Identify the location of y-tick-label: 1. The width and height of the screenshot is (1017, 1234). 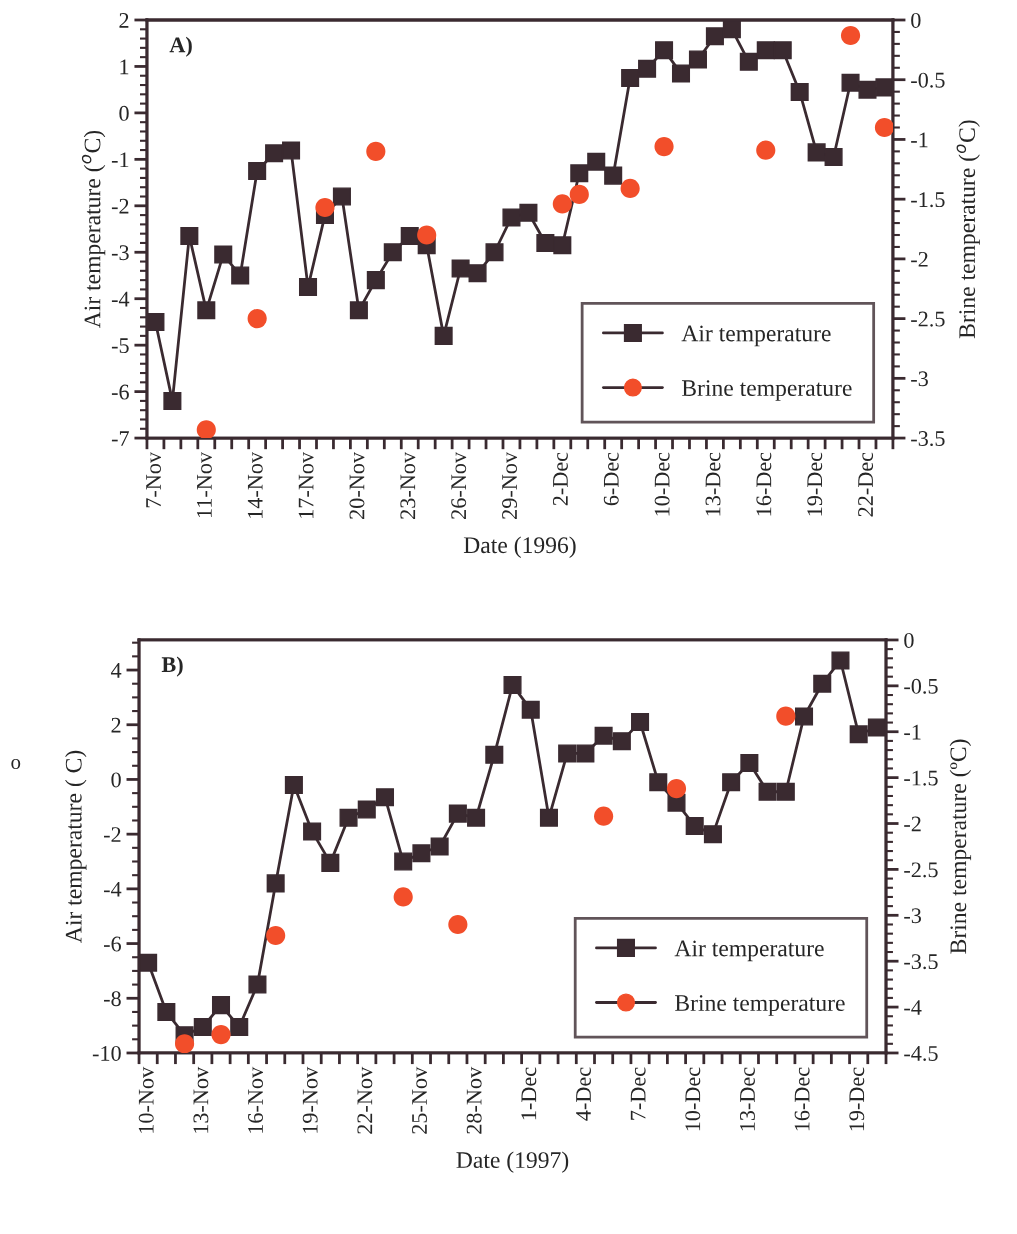
(124, 67).